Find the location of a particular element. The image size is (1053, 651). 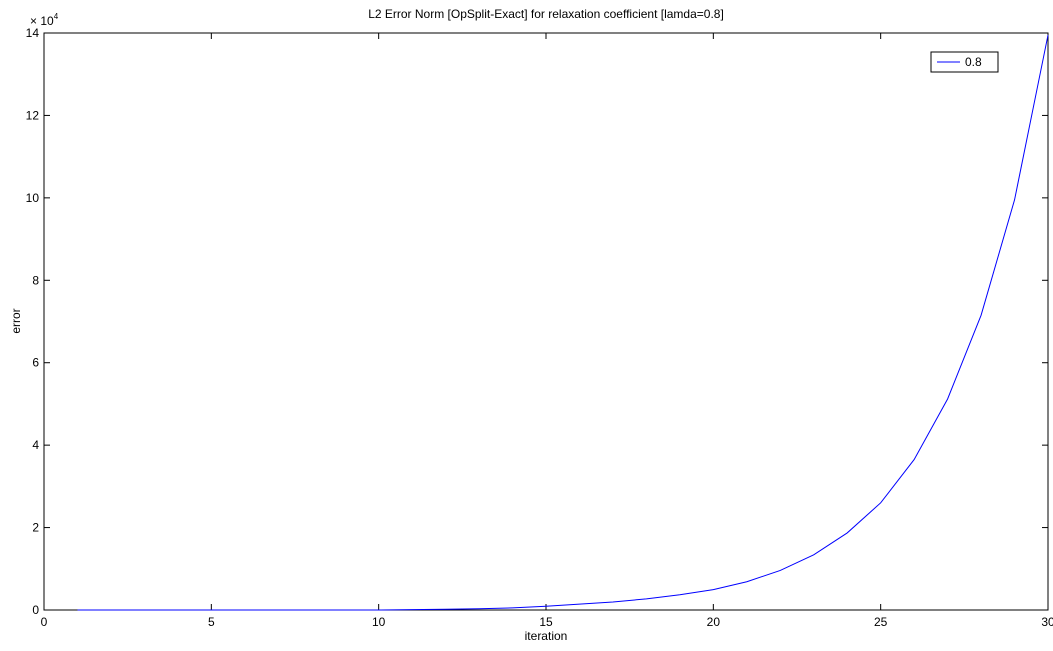

x-tick-label: 5 is located at coordinates (211, 622).